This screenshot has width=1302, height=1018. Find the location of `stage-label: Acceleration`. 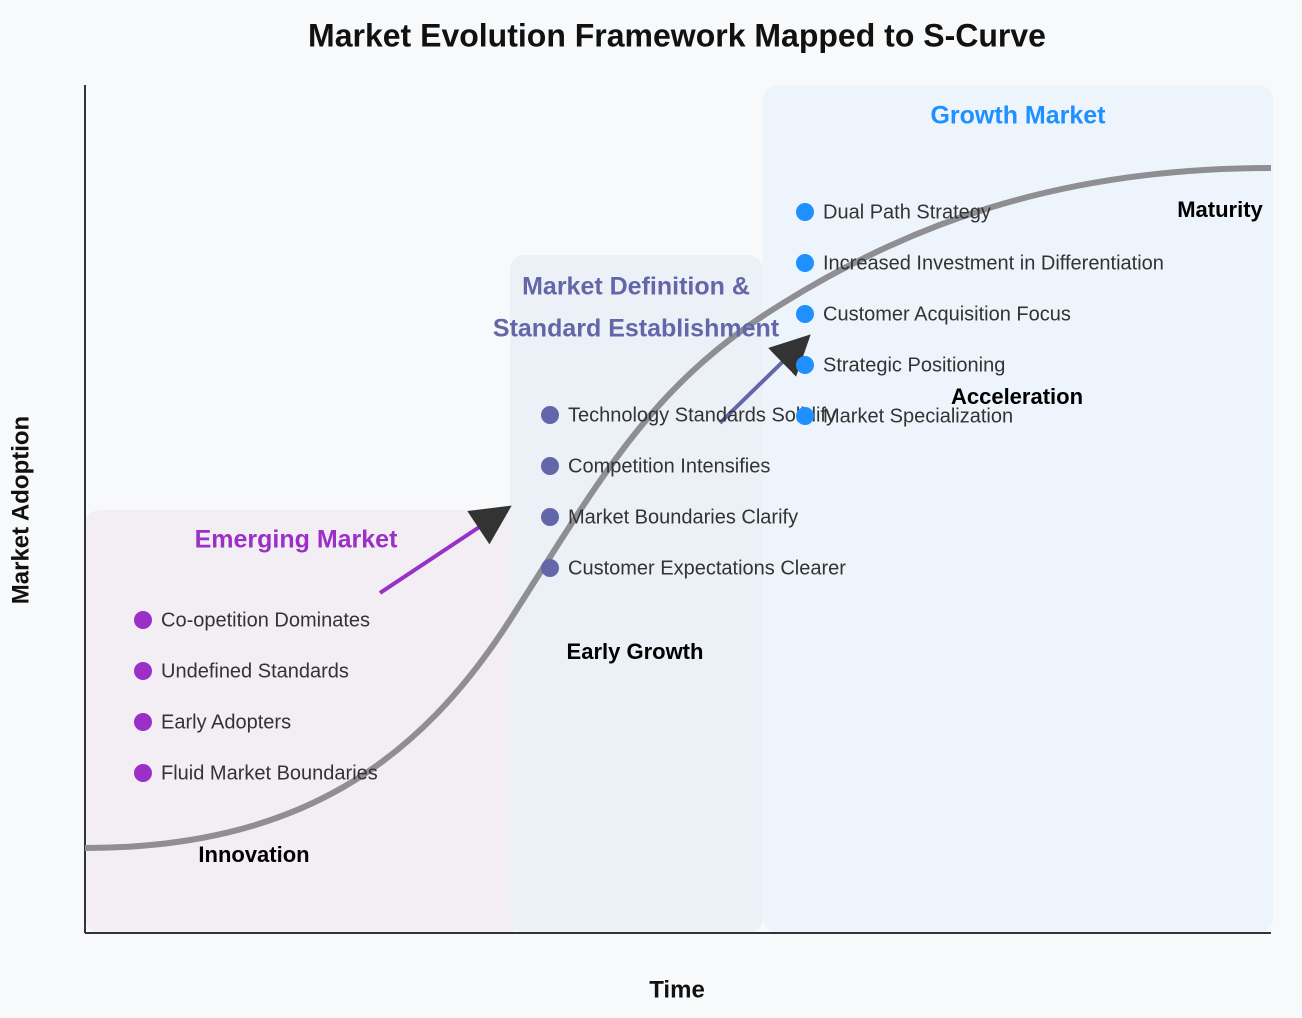

stage-label: Acceleration is located at coordinates (1017, 396).